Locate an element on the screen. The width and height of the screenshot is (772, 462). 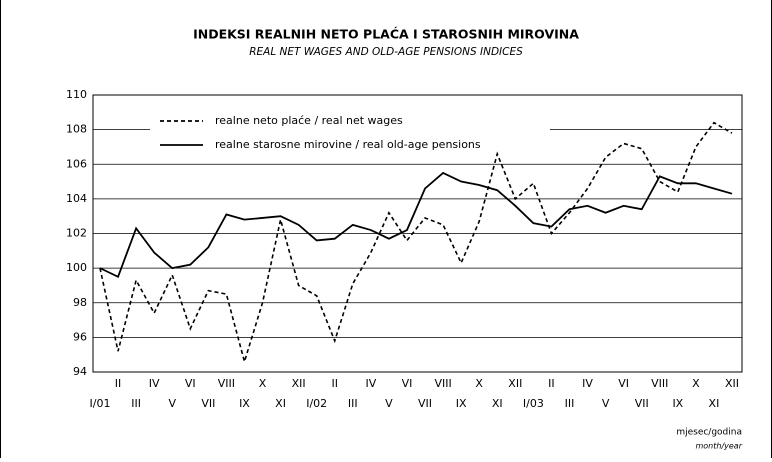
y-tick-label: 108 is located at coordinates (76, 129).